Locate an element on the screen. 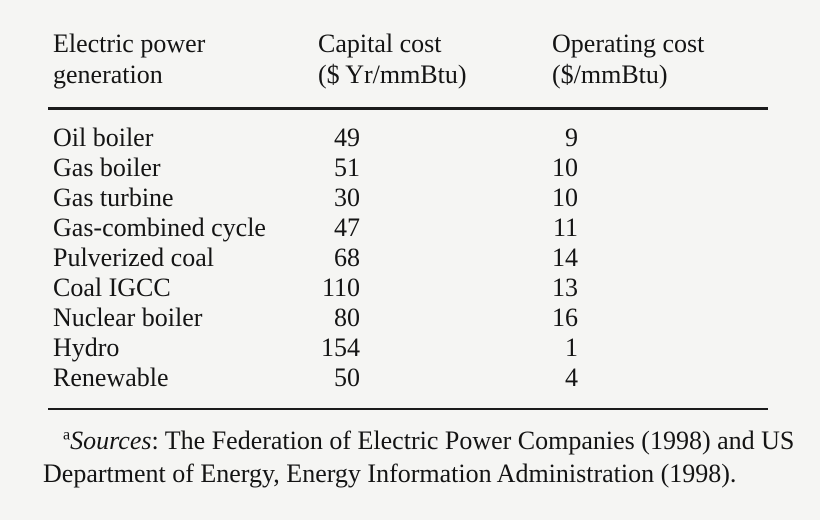 Image resolution: width=820 pixels, height=520 pixels. header-line: generation is located at coordinates (108, 74).